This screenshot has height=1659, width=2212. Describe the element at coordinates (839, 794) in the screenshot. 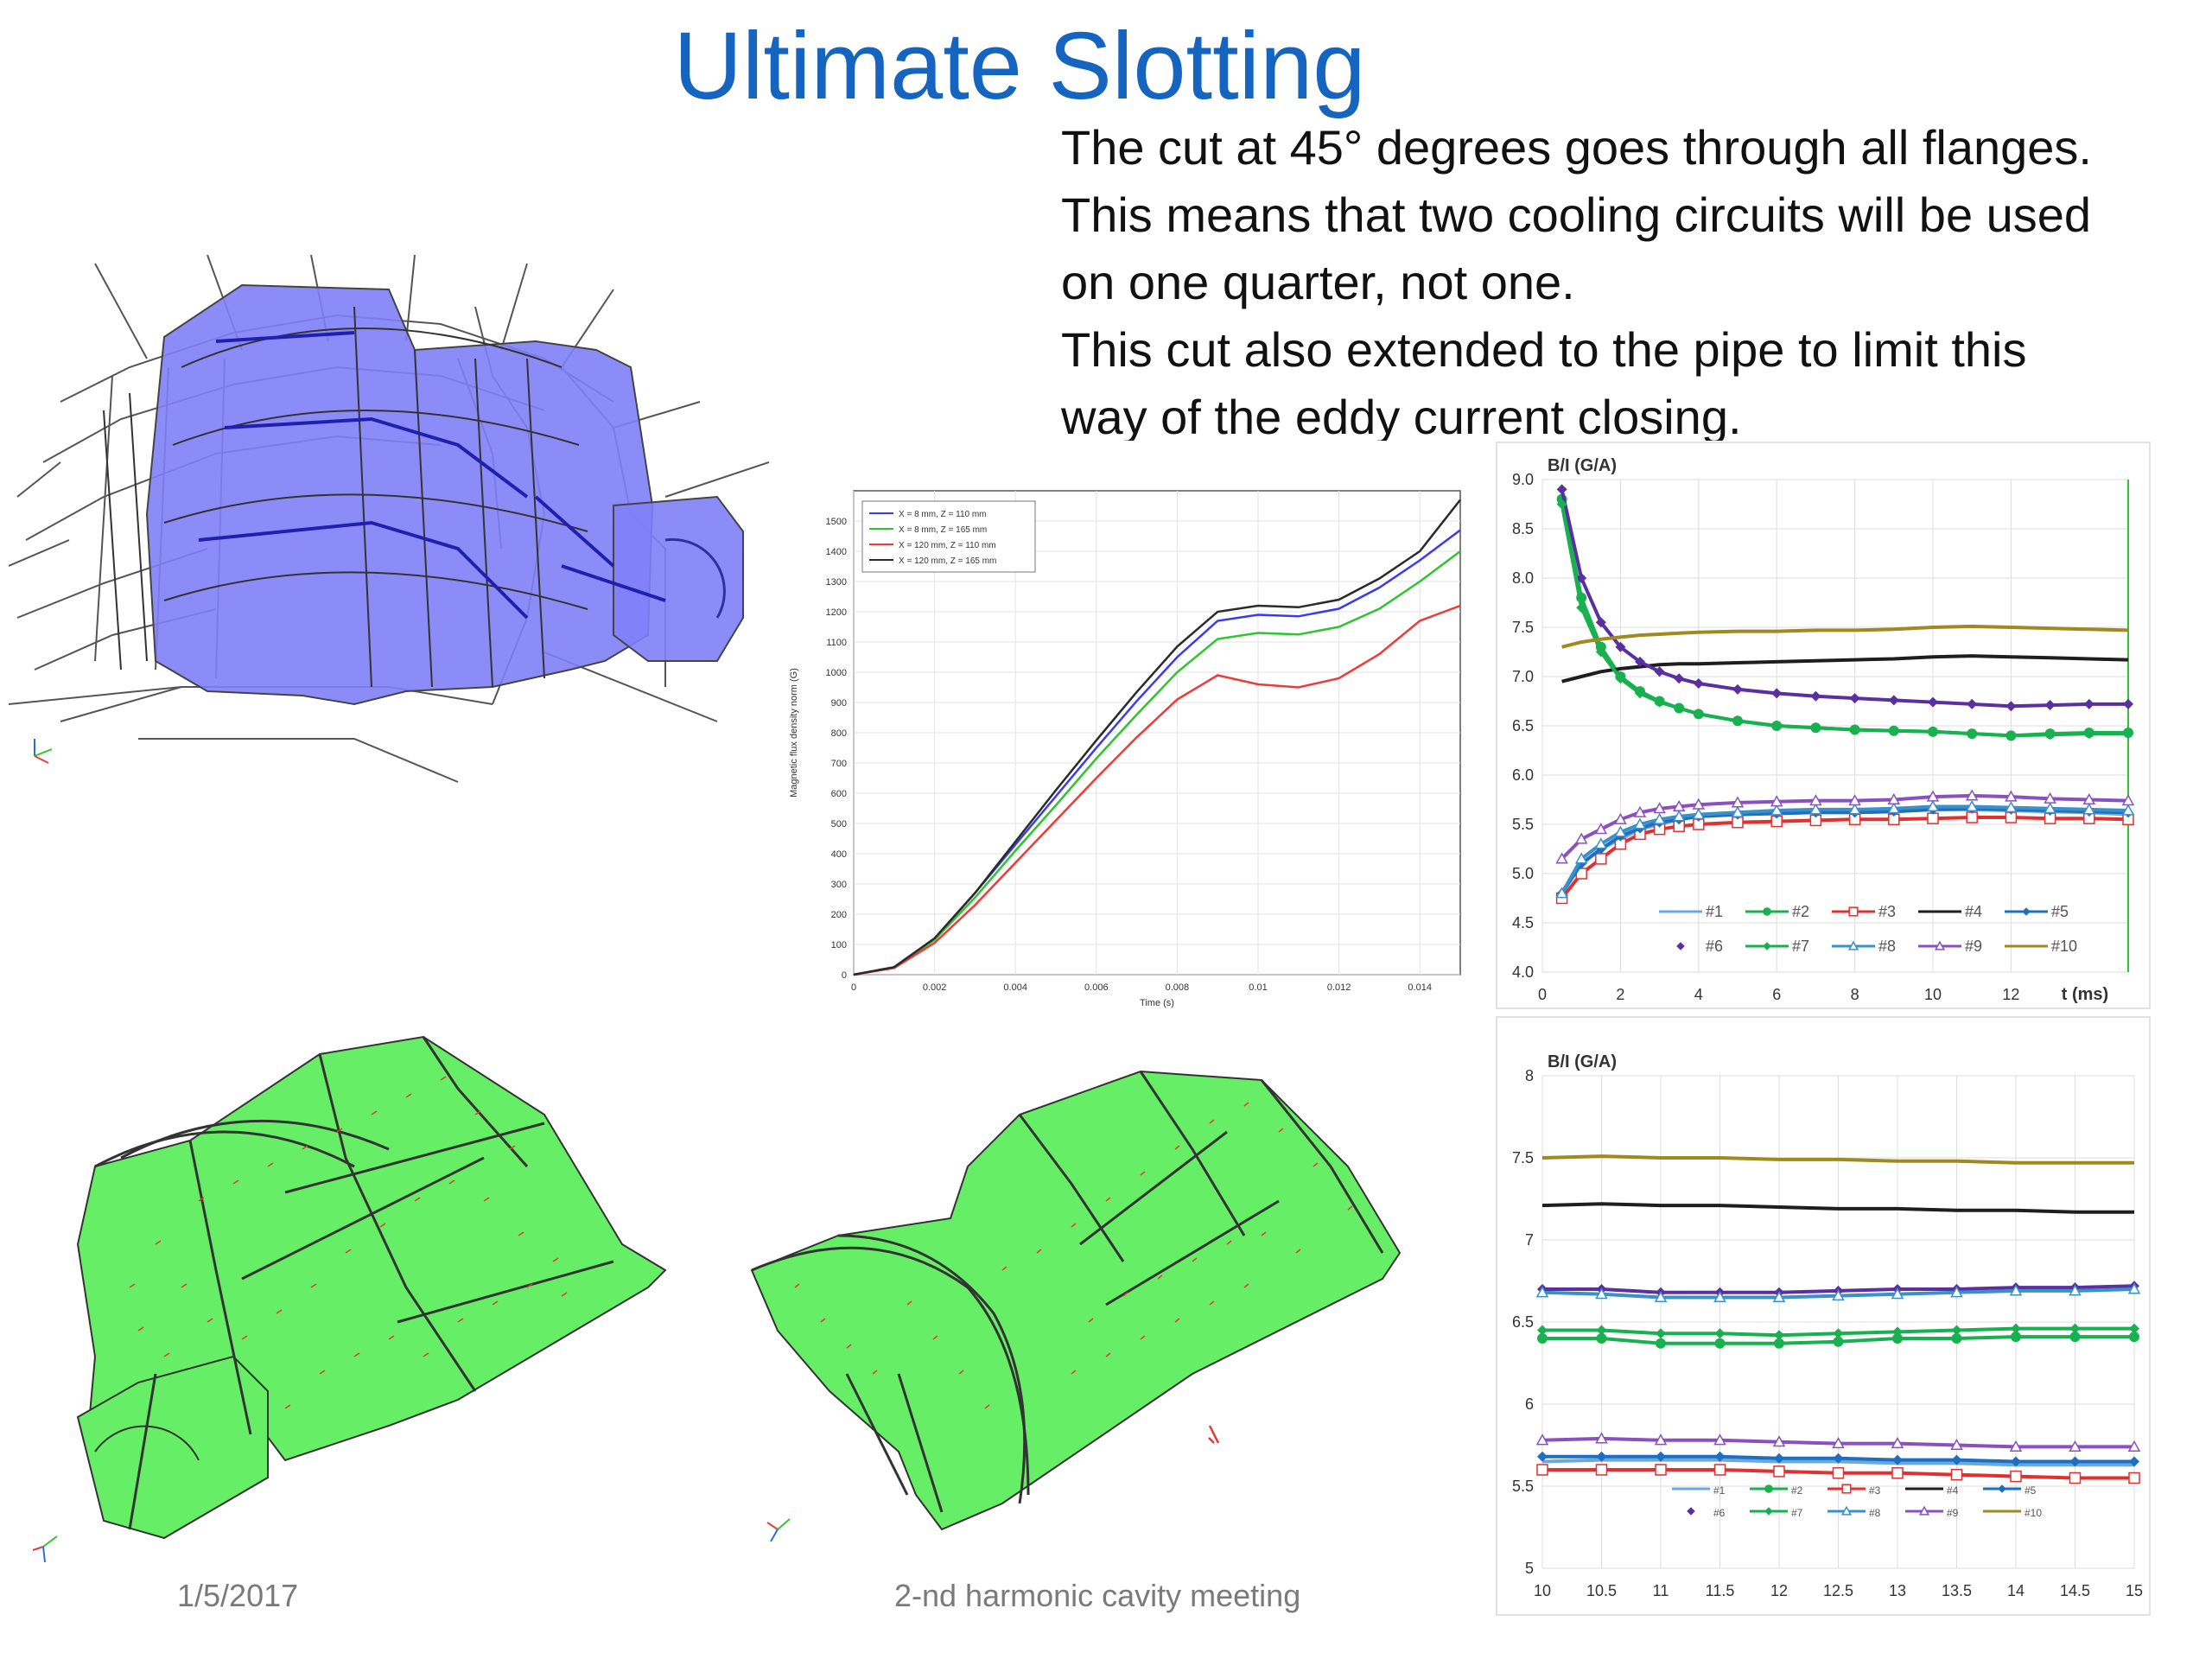

I see `y-tick-label: 600` at that location.